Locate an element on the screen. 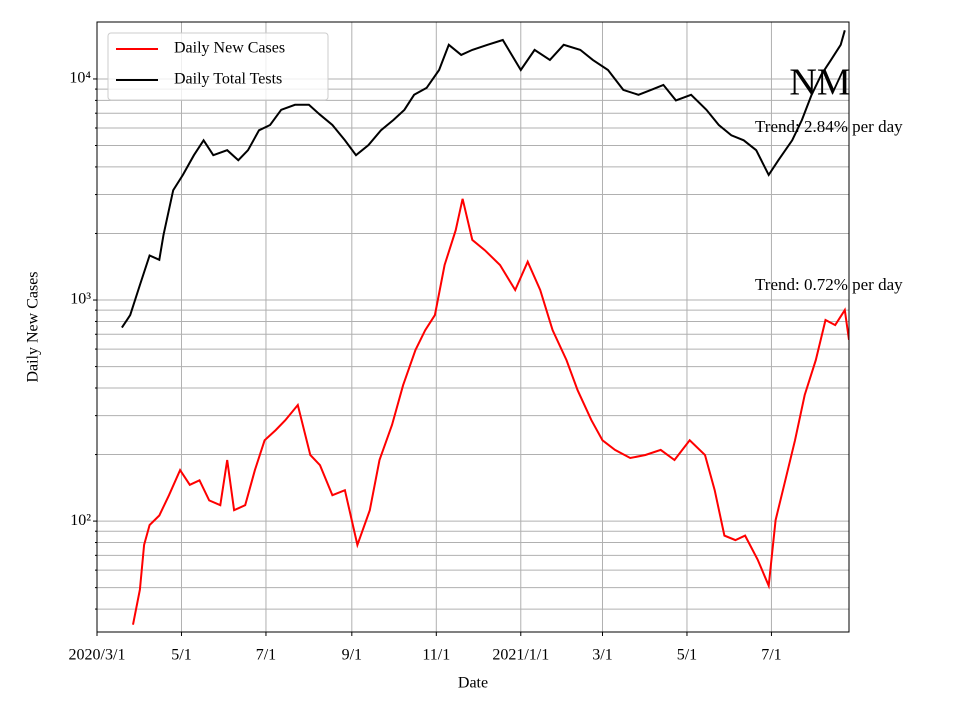 This screenshot has width=960, height=720. legend-box is located at coordinates (218, 66).